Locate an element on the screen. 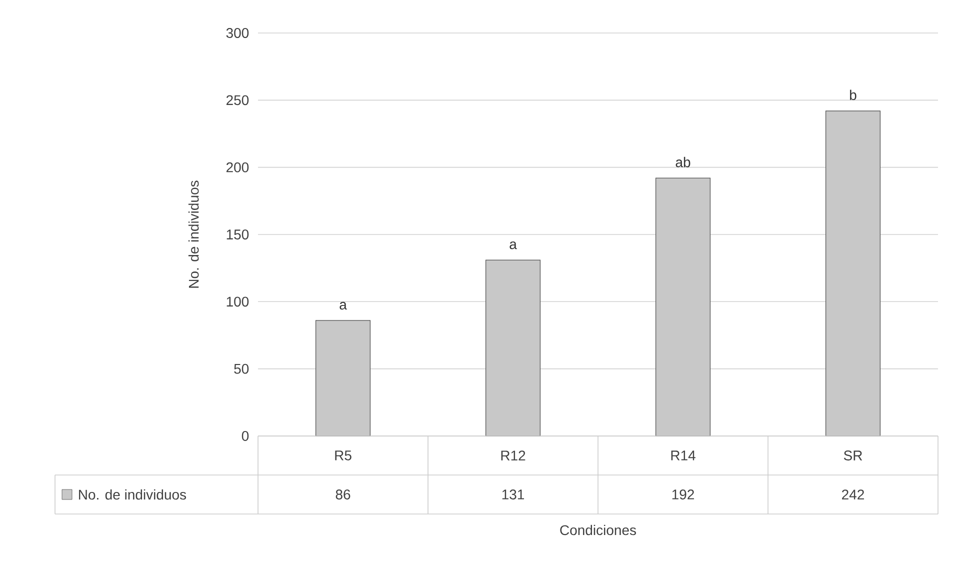 This screenshot has width=956, height=578. annotation: b is located at coordinates (853, 95).